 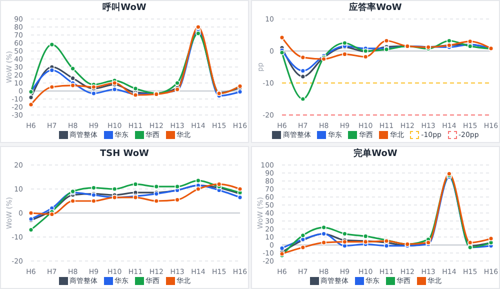 What do you see at coordinates (125, 8) in the screenshot?
I see `chart-title: 呼叫WoW` at bounding box center [125, 8].